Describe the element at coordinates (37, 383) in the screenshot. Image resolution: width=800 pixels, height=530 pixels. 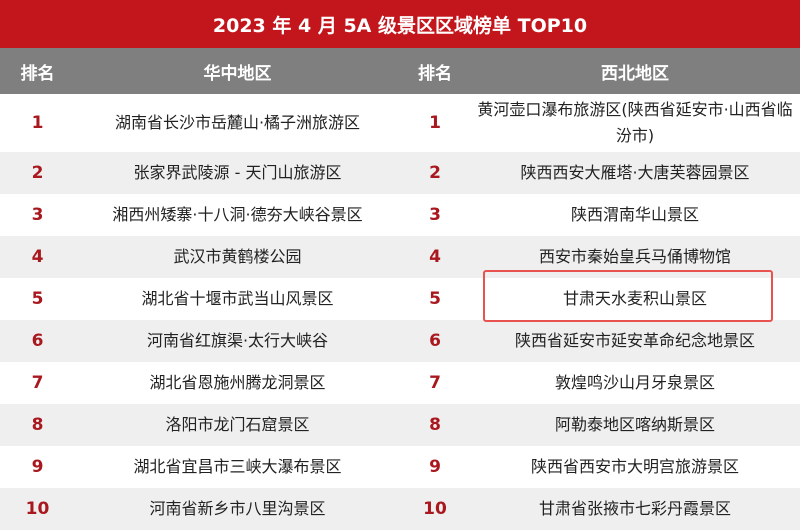
I see `rank-cell-central: 7` at that location.